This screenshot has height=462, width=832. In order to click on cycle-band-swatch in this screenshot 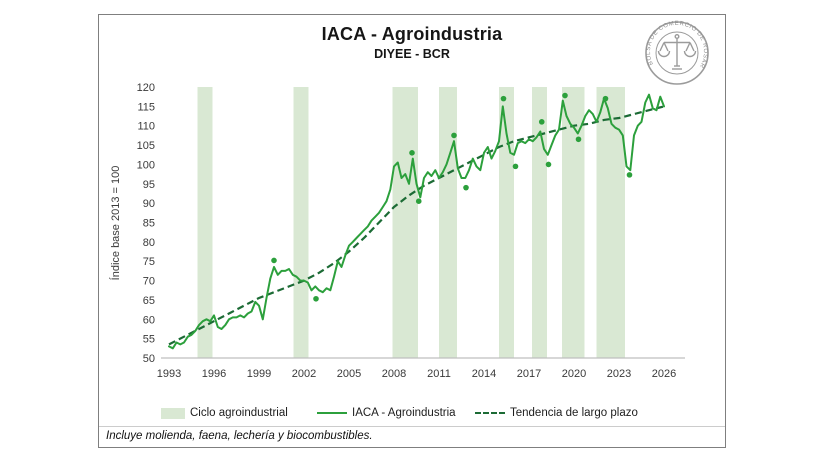, I will do `click(173, 413)`.